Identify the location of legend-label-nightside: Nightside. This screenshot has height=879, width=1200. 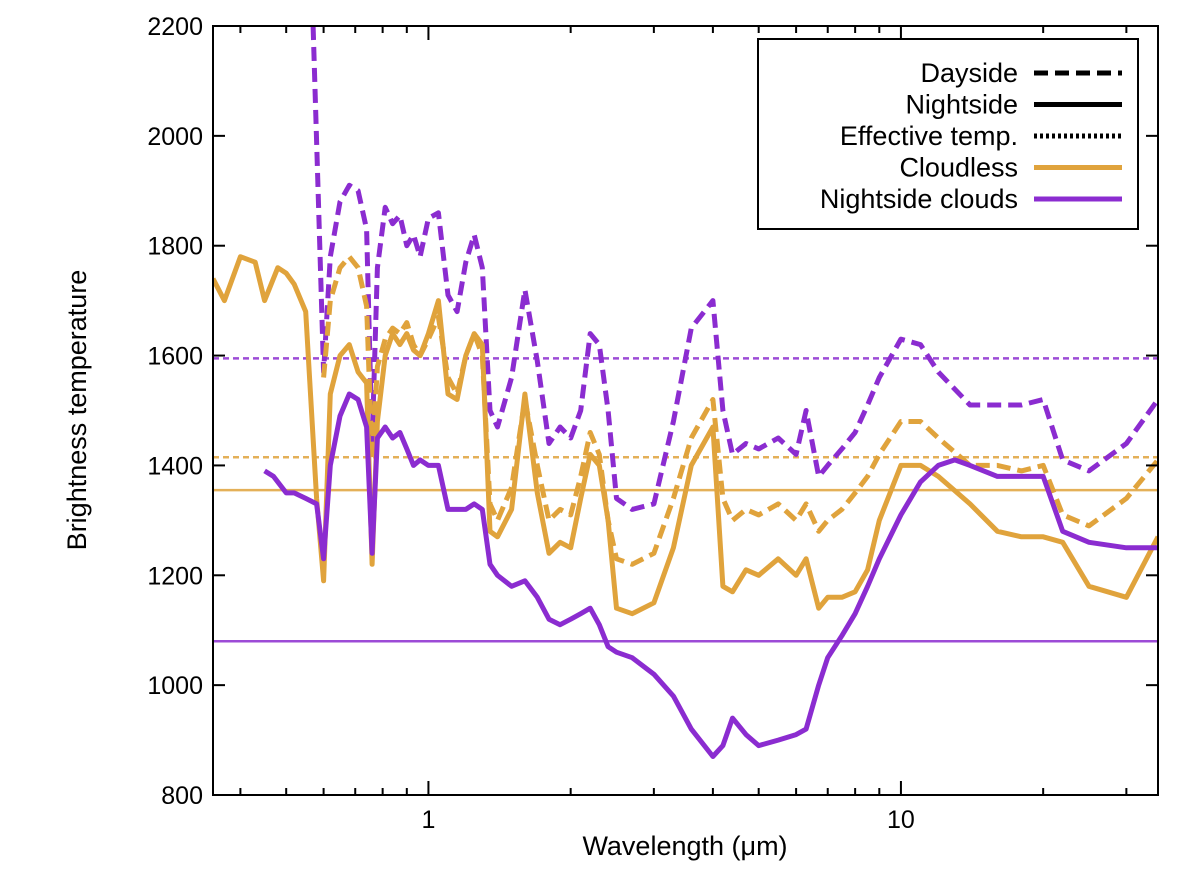
(961, 105).